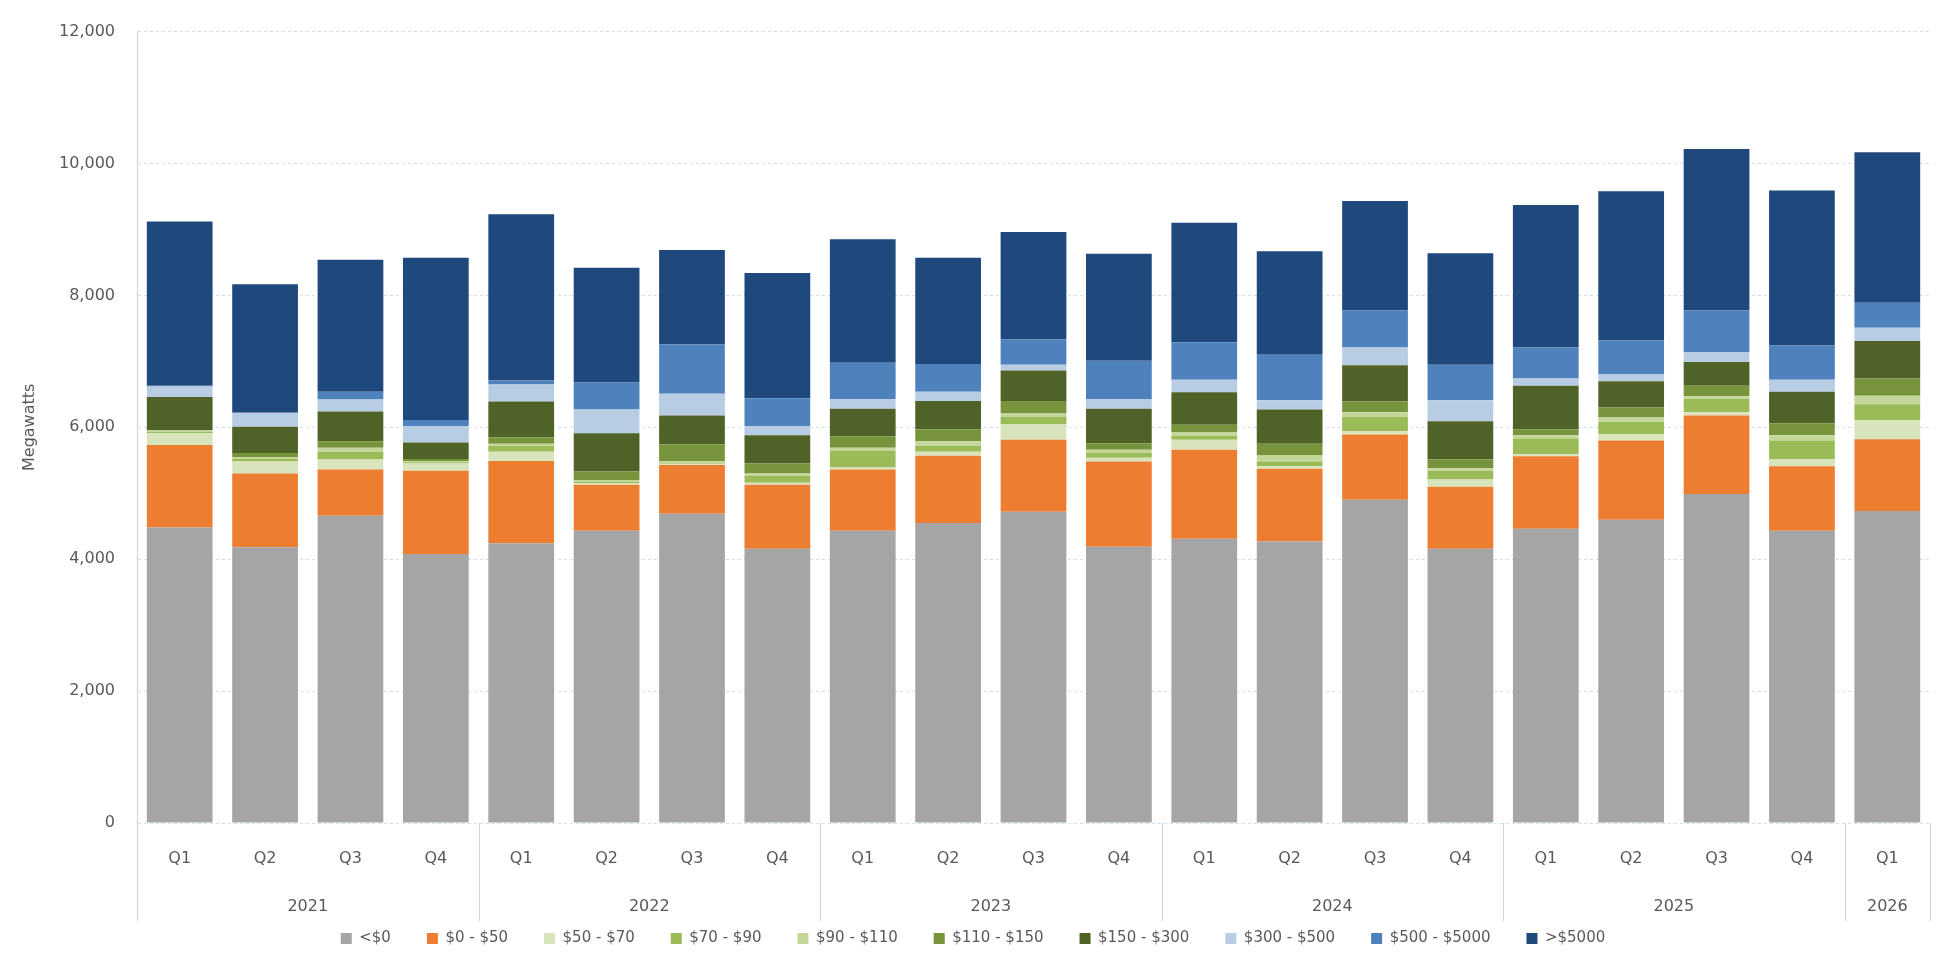 This screenshot has width=1945, height=964. Describe the element at coordinates (92, 558) in the screenshot. I see `y-tick-label: 4,000` at that location.